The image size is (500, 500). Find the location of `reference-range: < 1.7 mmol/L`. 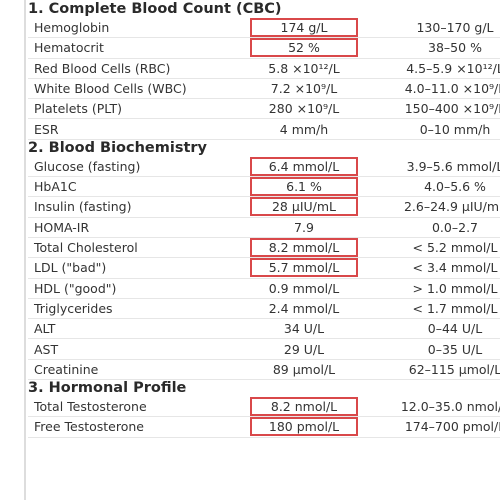

reference-range: < 1.7 mmol/L is located at coordinates (455, 308).